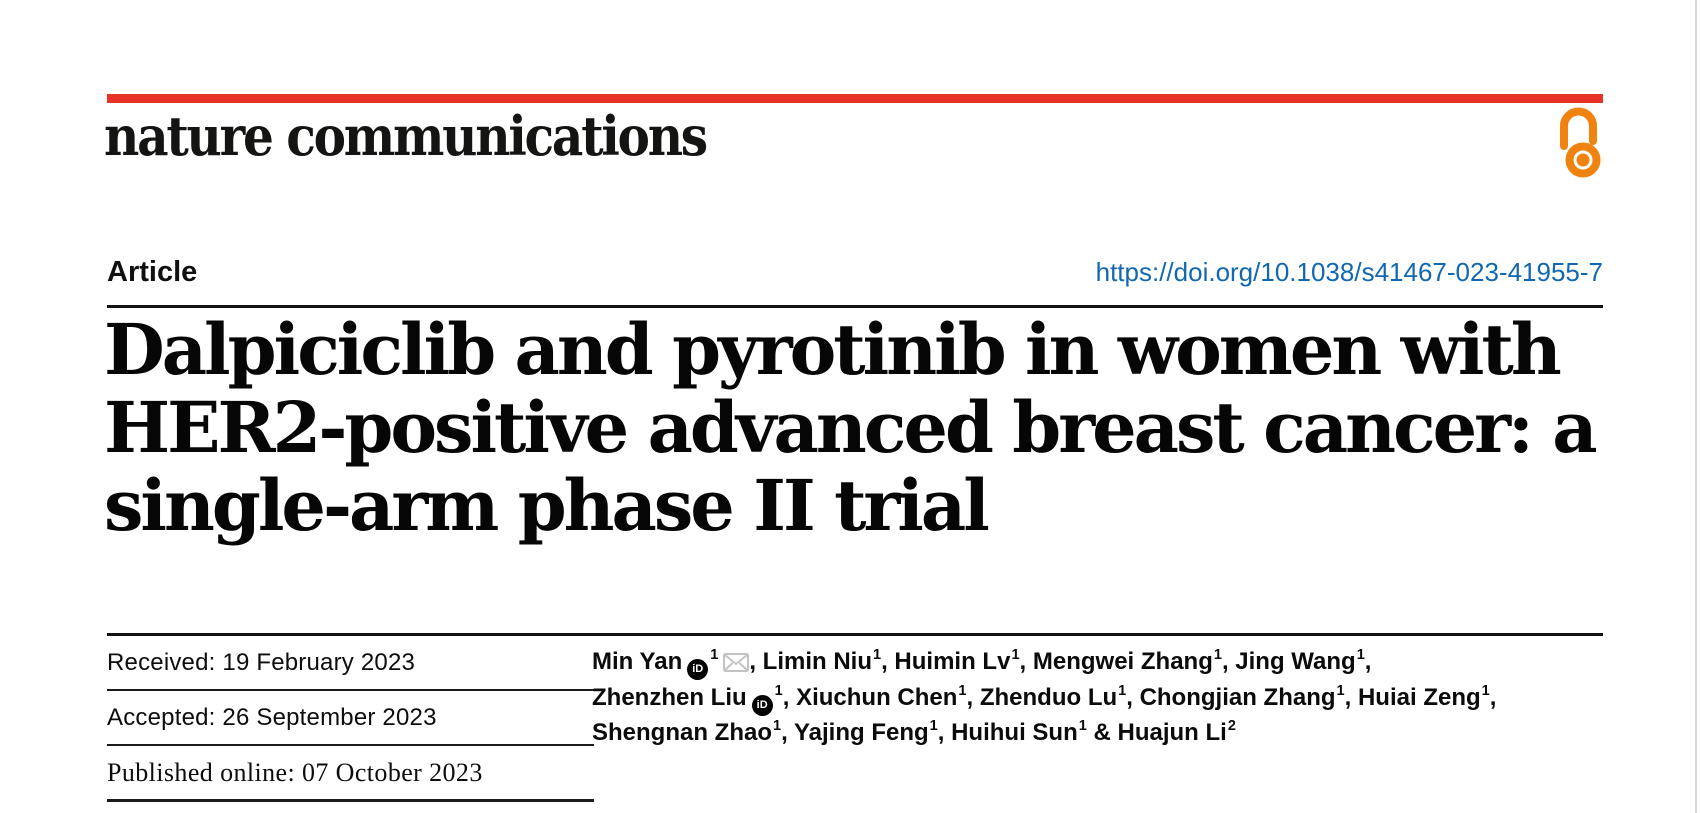 Image resolution: width=1701 pixels, height=813 pixels. Describe the element at coordinates (1172, 732) in the screenshot. I see `author-name: Huajun Li` at that location.